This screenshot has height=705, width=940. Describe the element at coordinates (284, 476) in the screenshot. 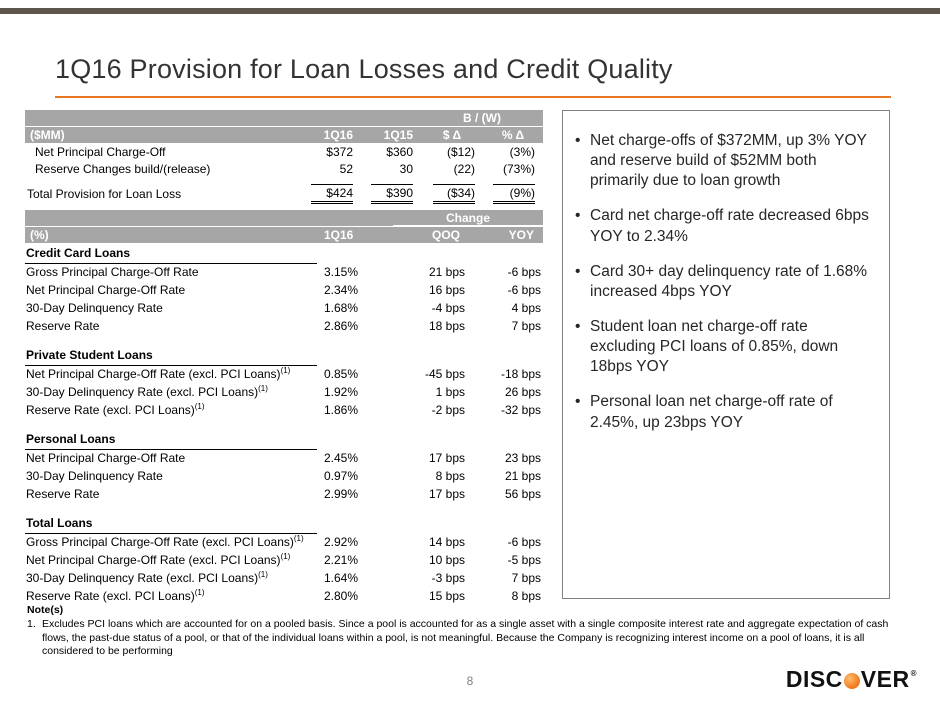

I see `rates-row: 30-Day Delinquency Rate 0.97% 8 bps 21 bps` at that location.